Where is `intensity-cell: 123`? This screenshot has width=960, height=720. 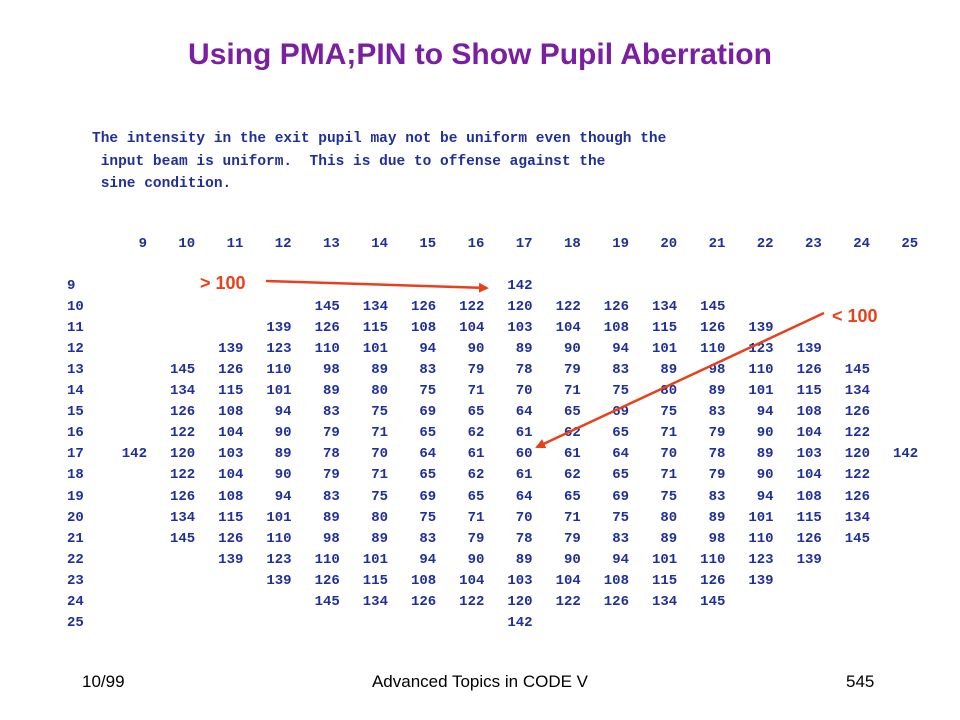
intensity-cell: 123 is located at coordinates (279, 349).